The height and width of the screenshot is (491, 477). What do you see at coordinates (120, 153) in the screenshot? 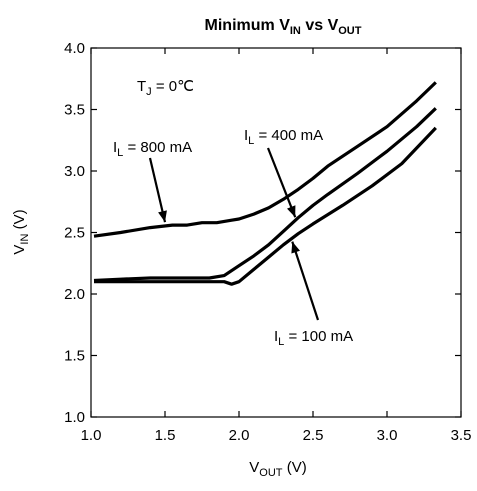
I see `label-800-sub: L` at bounding box center [120, 153].